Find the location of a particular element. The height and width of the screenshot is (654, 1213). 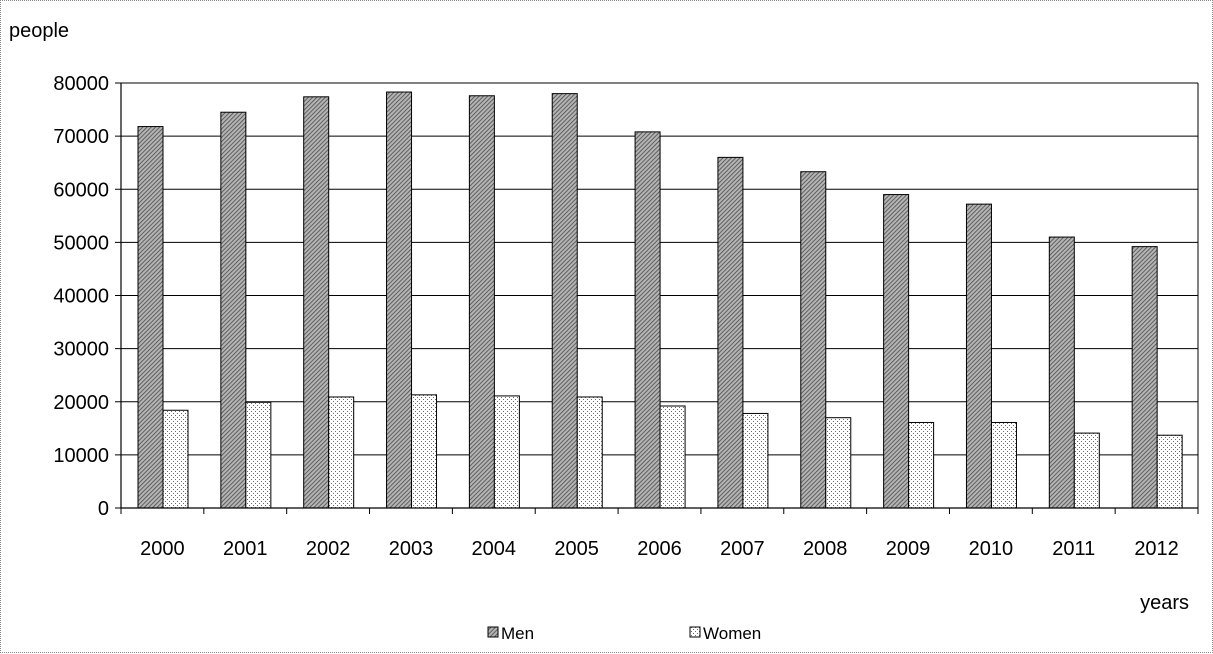

x-tick-label: 2003 is located at coordinates (411, 549).